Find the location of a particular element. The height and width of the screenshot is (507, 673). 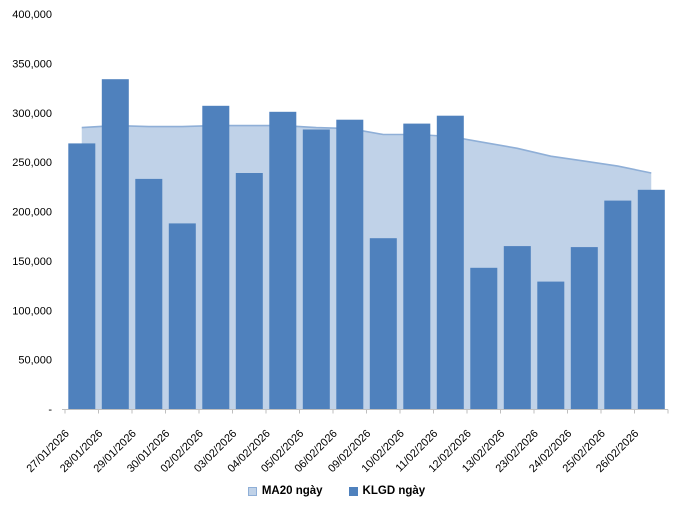

legend-label-ma20: MA20 ngày is located at coordinates (292, 491).